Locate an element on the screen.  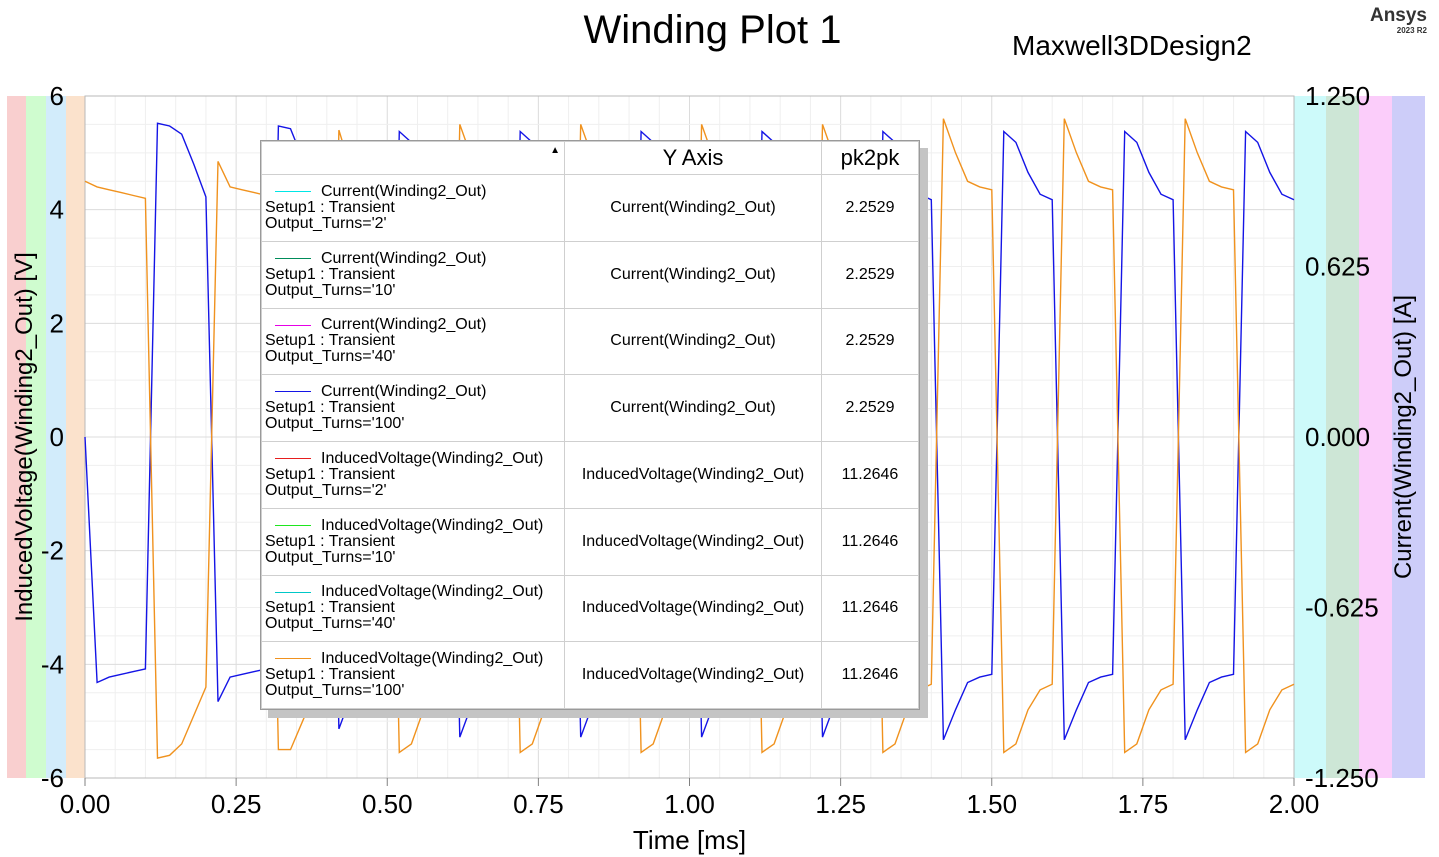
x-tick-label: 1.75 is located at coordinates (1143, 804).